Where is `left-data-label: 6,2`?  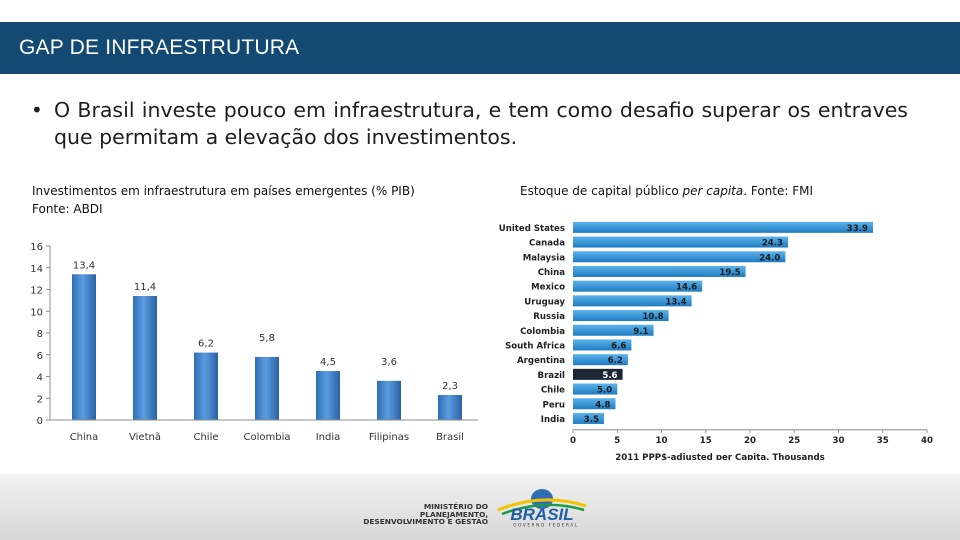 left-data-label: 6,2 is located at coordinates (206, 344).